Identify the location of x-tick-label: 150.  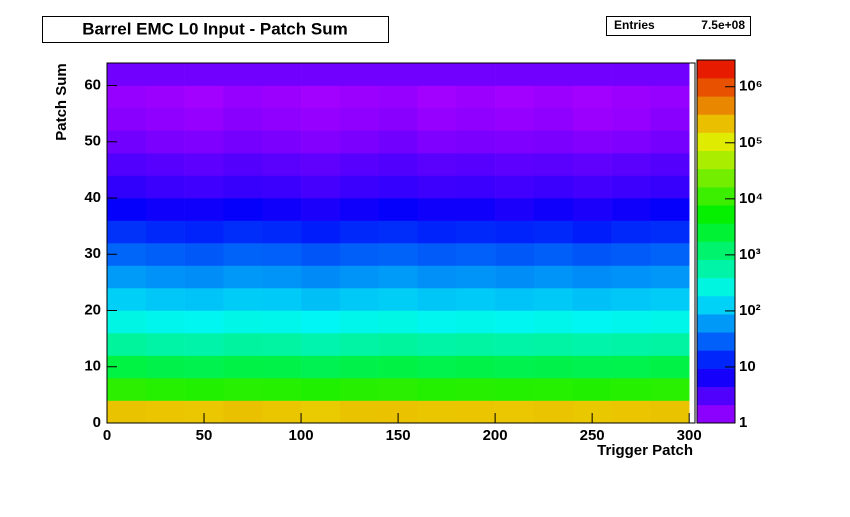
(398, 435).